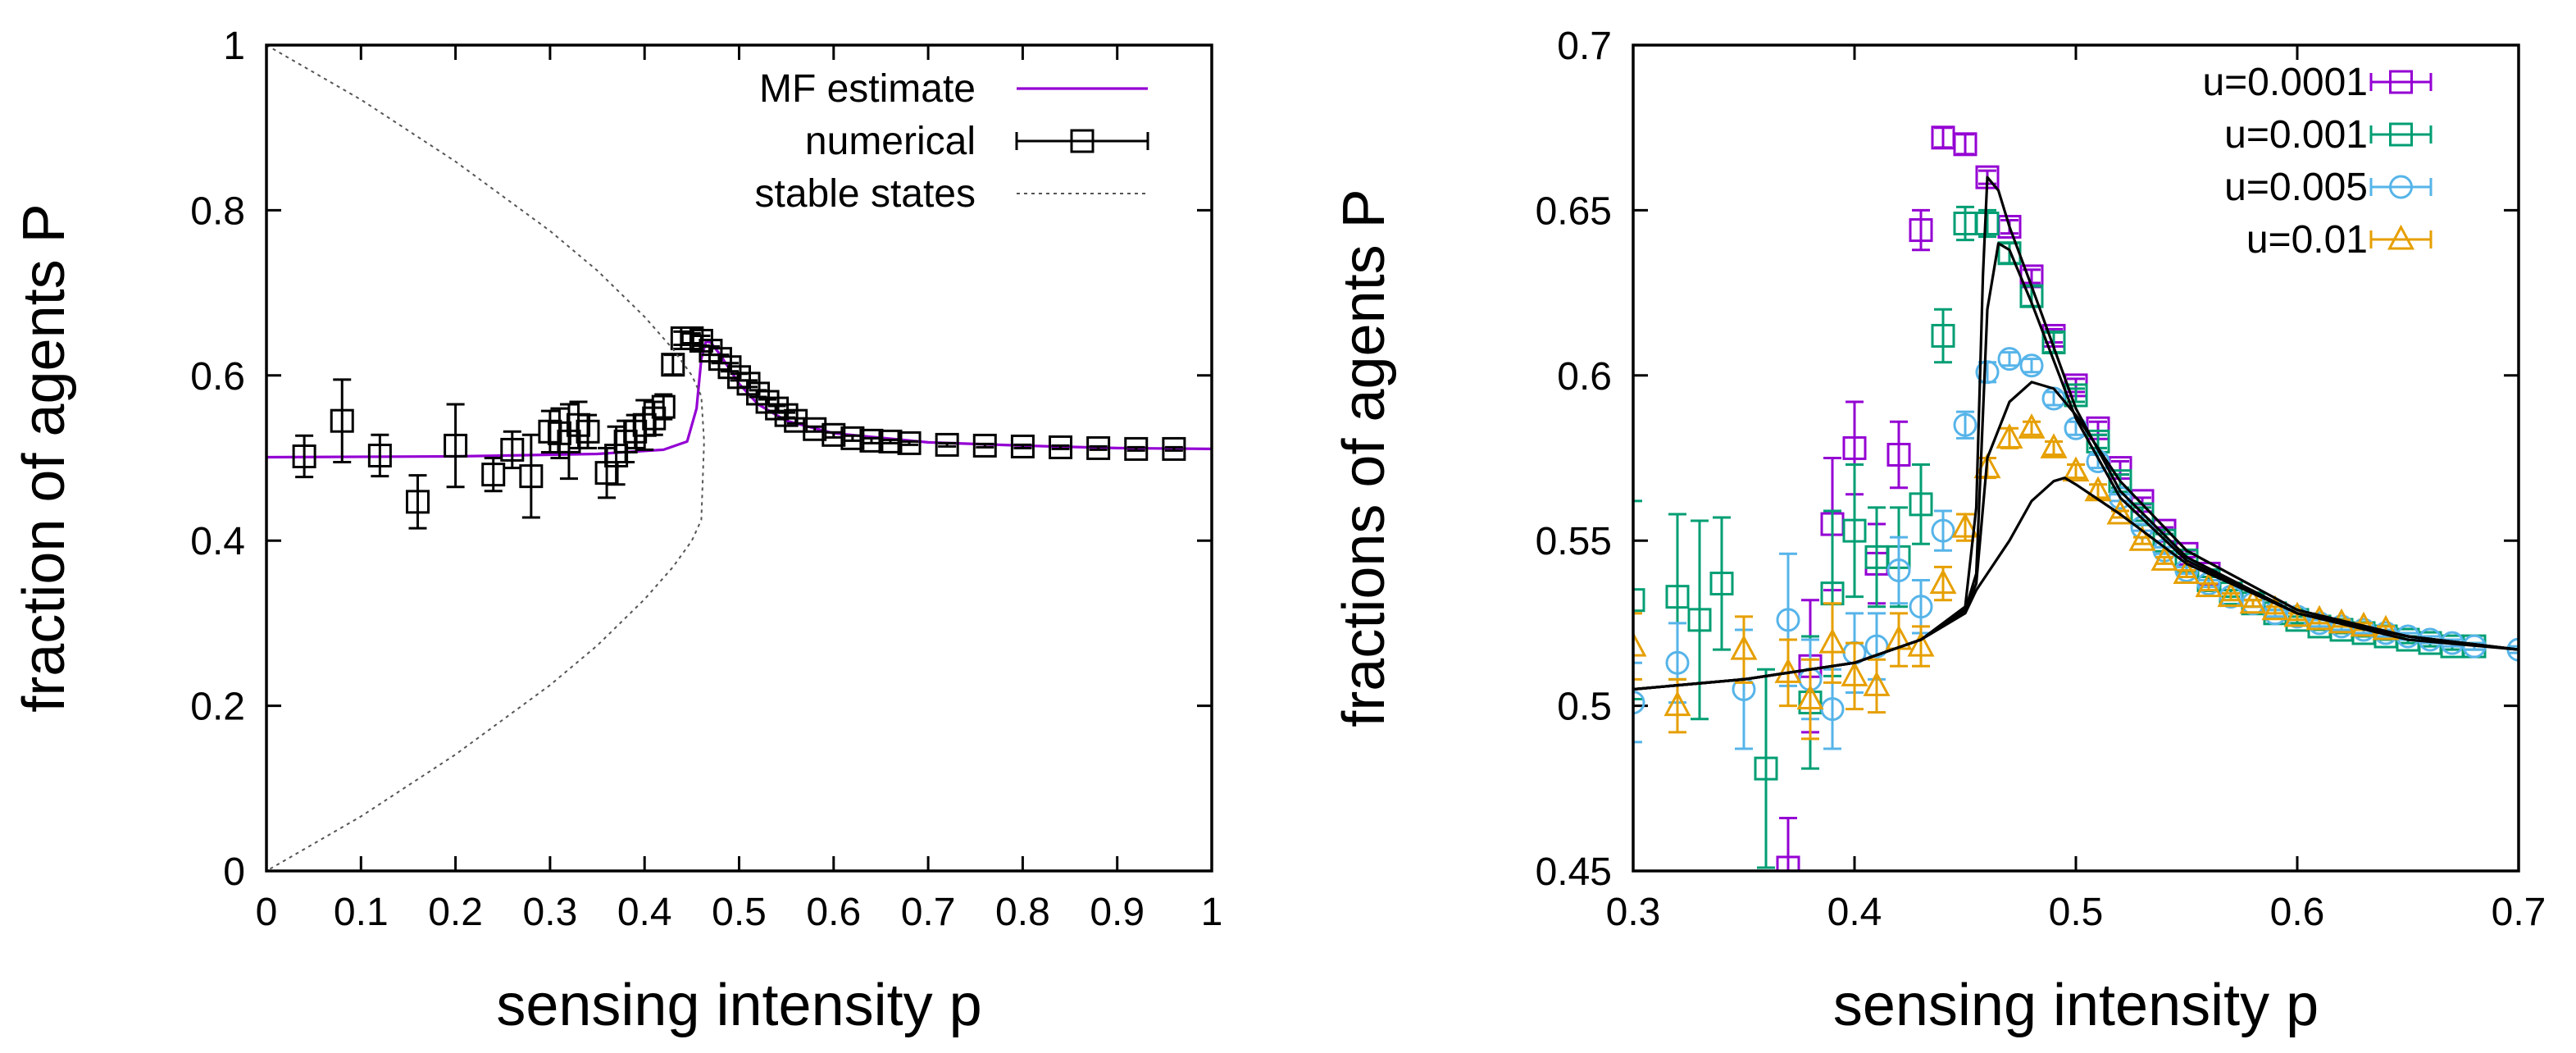 Image resolution: width=2576 pixels, height=1053 pixels. Describe the element at coordinates (2317, 161) in the screenshot. I see `legend: u=0.0001 u=0.001 u=0.005 u=0.01` at that location.